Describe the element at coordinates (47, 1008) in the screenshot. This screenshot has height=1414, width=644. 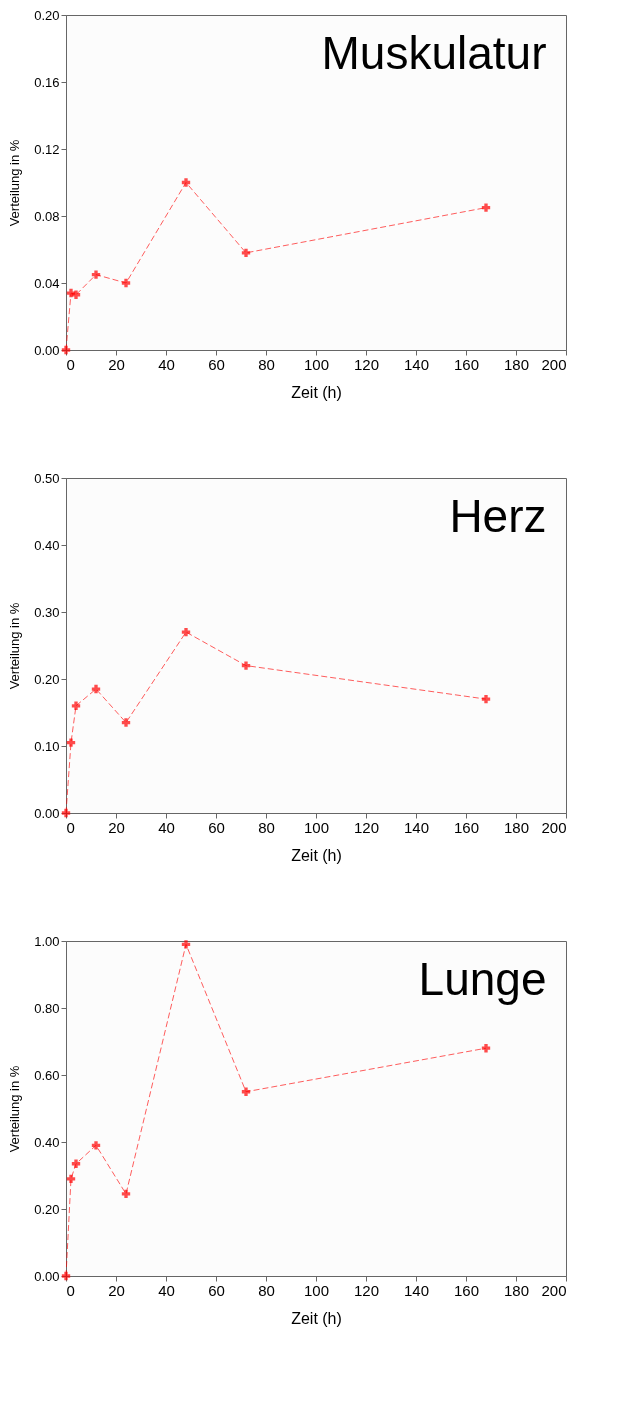
I see `y-tick-label: 0.80` at that location.